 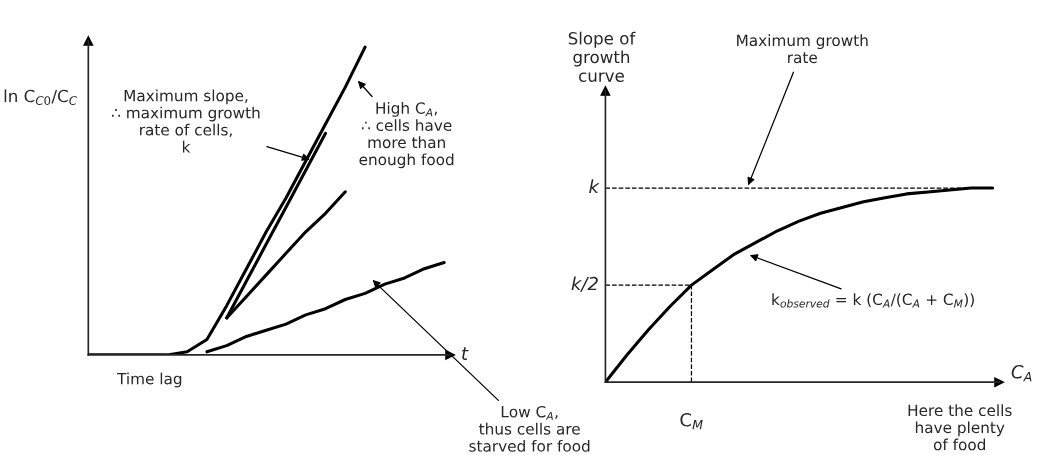 I want to click on text: k$_{observed}$ = k (C$_{A}$/(C$_{A}$ + C$_{M}$)), so click(x=873, y=300).